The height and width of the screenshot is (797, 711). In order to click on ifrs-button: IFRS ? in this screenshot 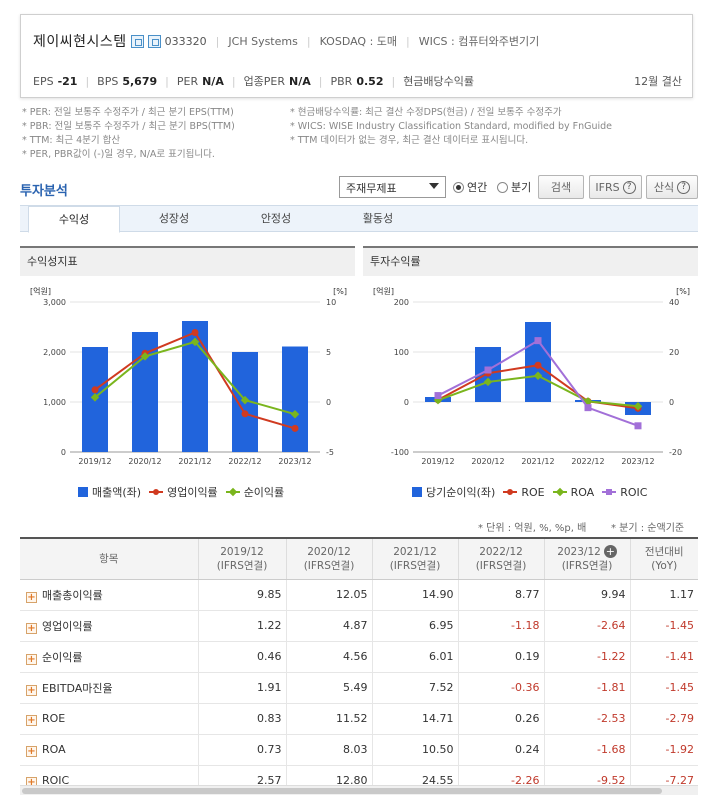, I will do `click(615, 187)`.